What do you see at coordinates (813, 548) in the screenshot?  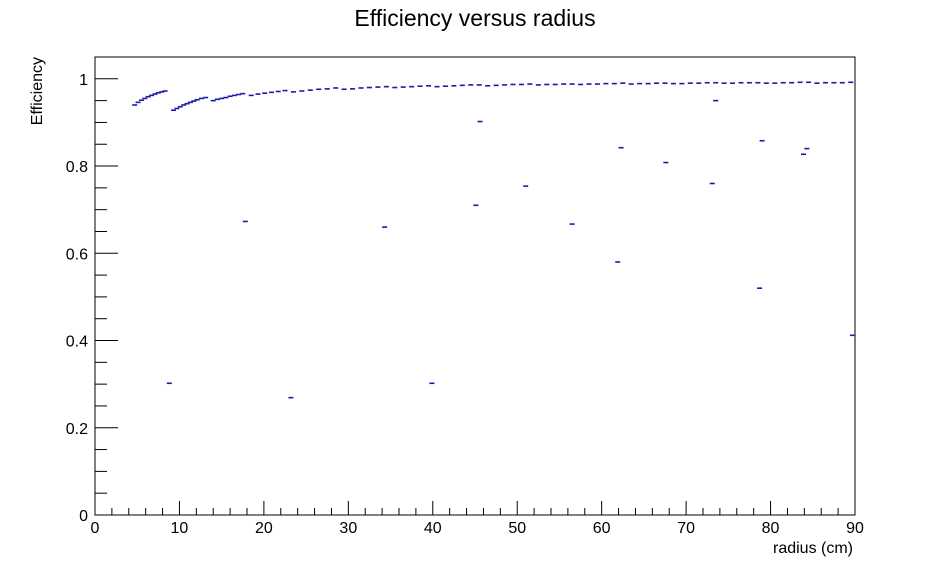 I see `x-axis-label: radius (cm)` at bounding box center [813, 548].